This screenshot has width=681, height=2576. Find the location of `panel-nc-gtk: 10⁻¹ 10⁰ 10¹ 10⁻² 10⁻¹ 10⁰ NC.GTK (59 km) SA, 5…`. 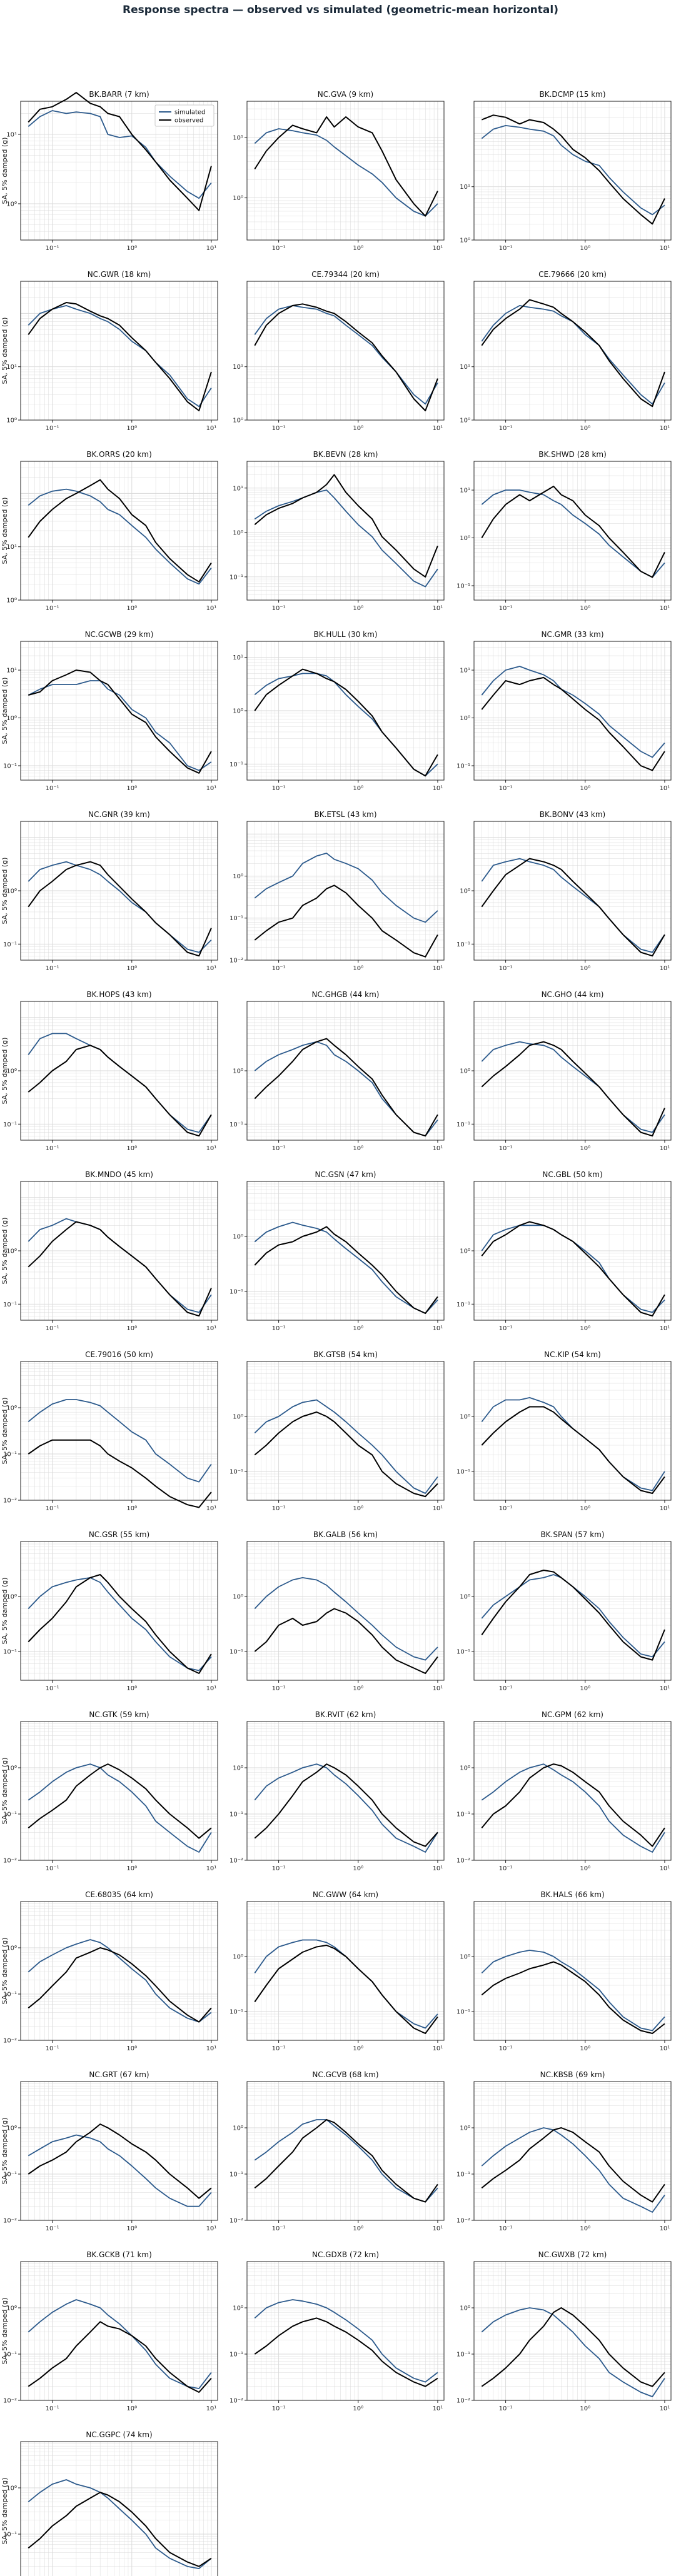

panel-nc-gtk: 10⁻¹ 10⁰ 10¹ 10⁻² 10⁻¹ 10⁰ NC.GTK (59 km) SA, 5… is located at coordinates (109, 1791).